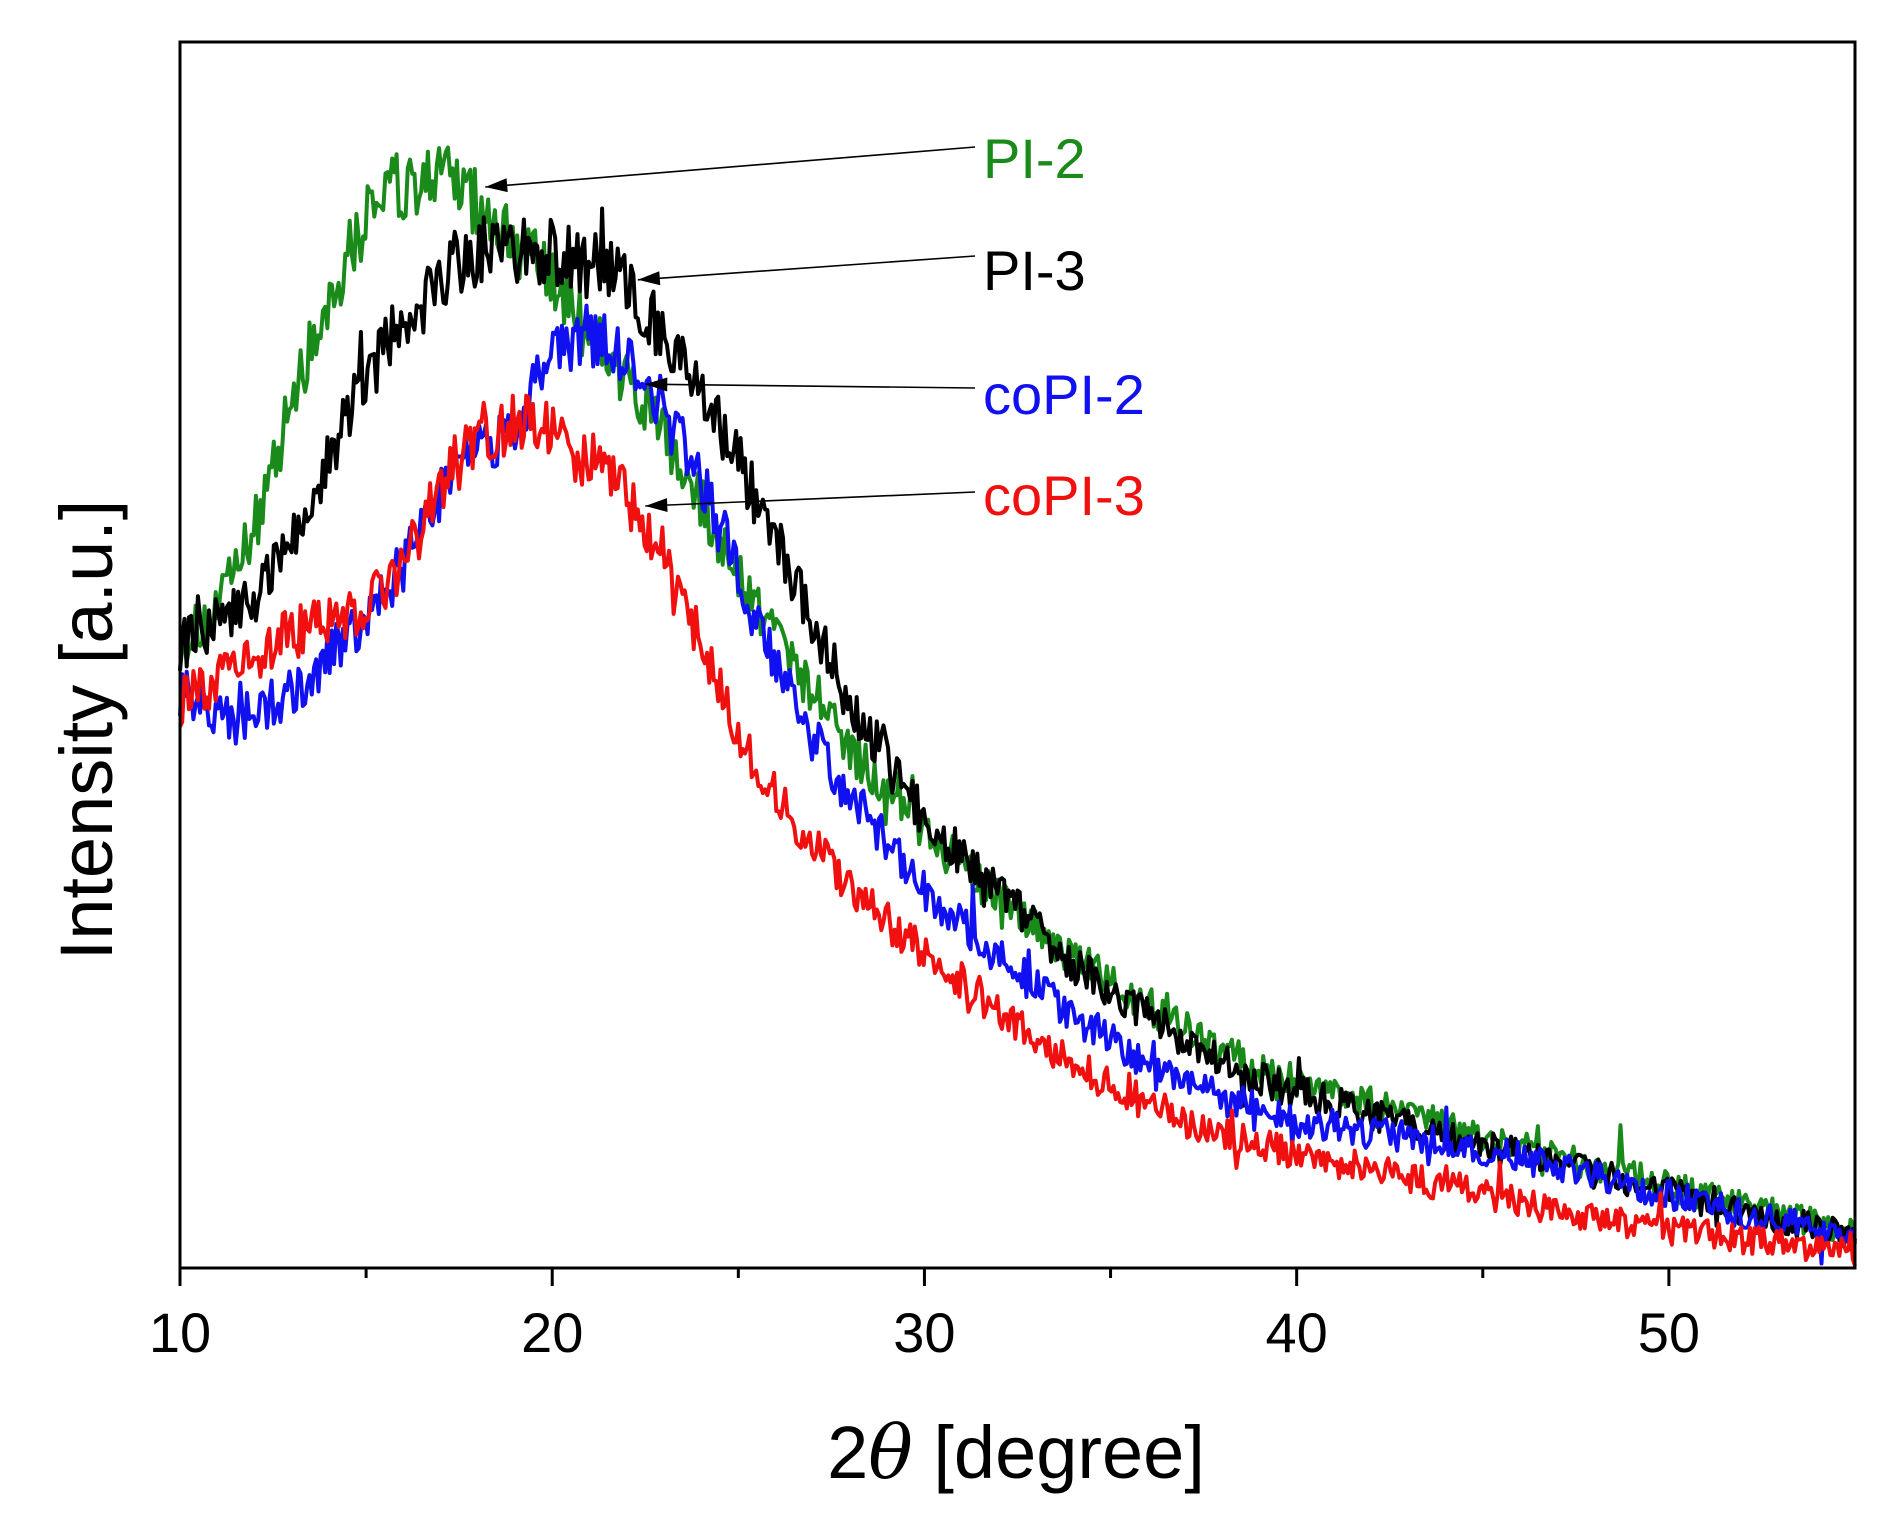  What do you see at coordinates (1064, 495) in the screenshot?
I see `series-label-copi-3: coPI-3` at bounding box center [1064, 495].